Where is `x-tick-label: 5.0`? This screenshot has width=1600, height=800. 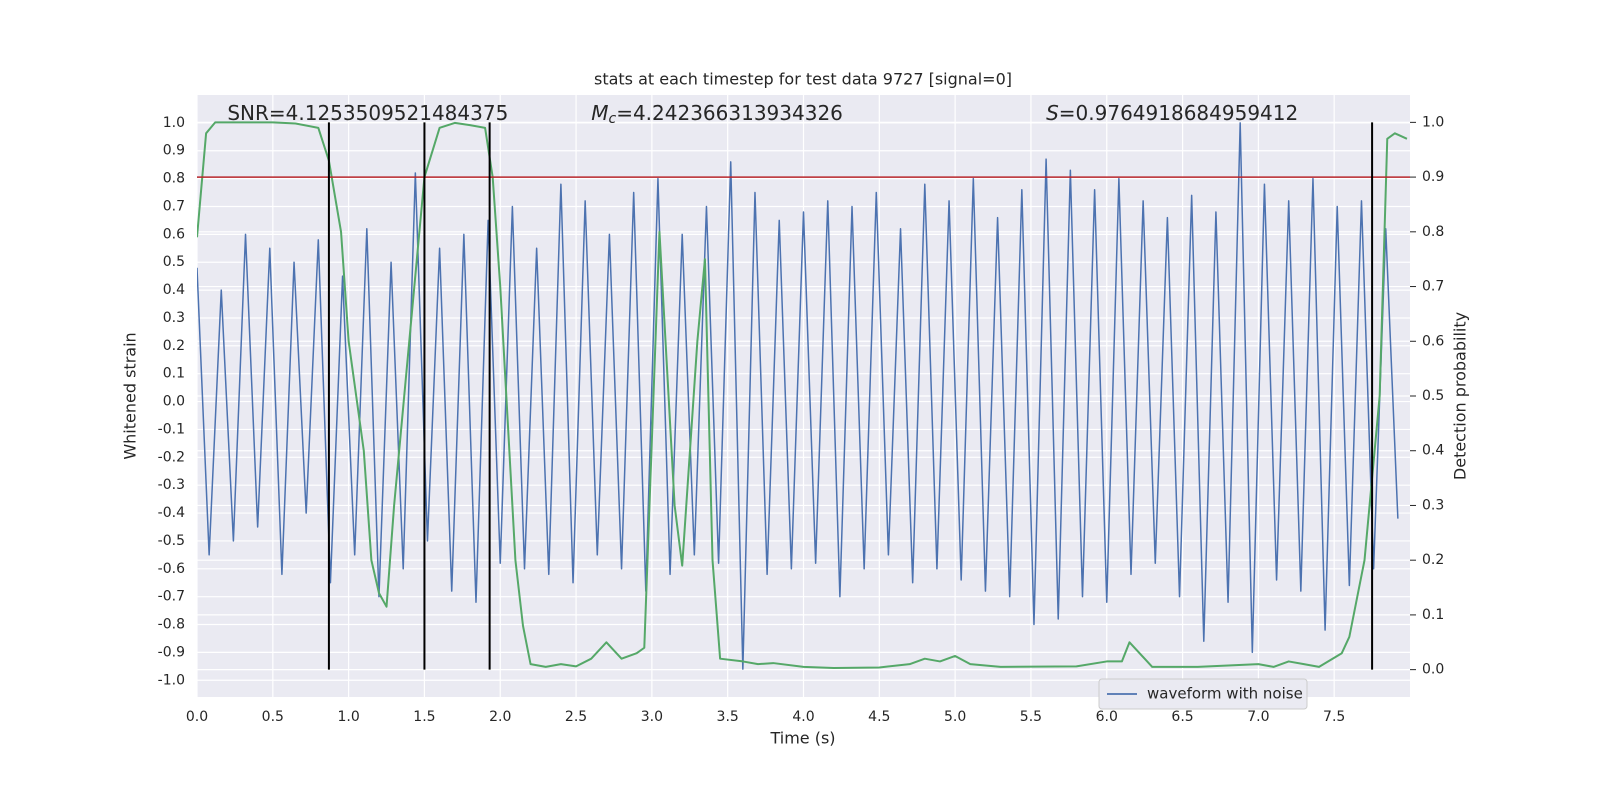
x-tick-label: 5.0 is located at coordinates (955, 717).